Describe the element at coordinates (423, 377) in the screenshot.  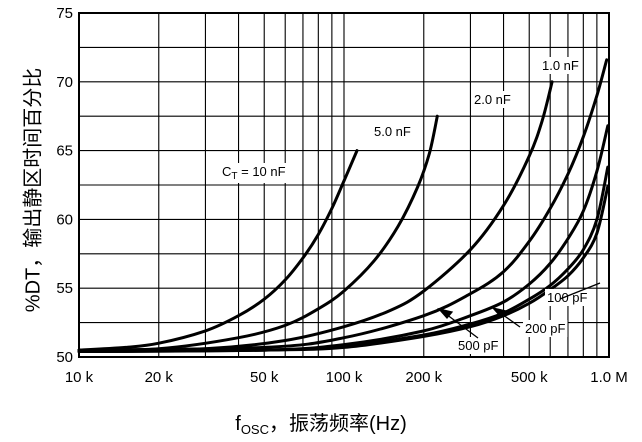
I see `x-tick-label: 200 k` at that location.